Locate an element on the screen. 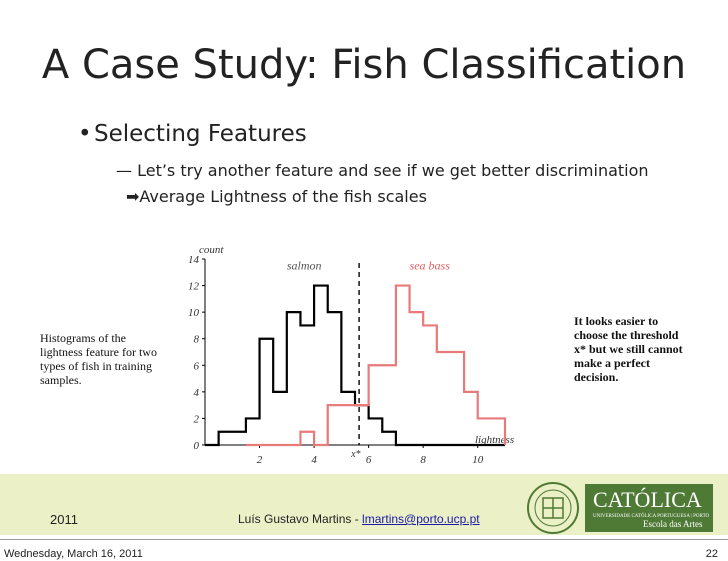 The image size is (728, 561). slide-title: A Case Study: Fish Classification is located at coordinates (364, 65).